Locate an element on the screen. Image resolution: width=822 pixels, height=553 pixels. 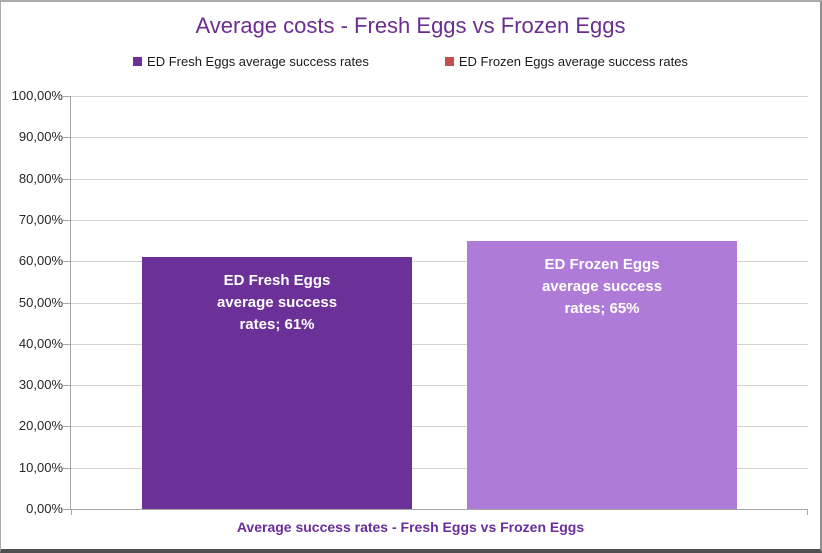
legend-item-fresh-eggs: ED Fresh Eggs average success rates is located at coordinates (251, 61).